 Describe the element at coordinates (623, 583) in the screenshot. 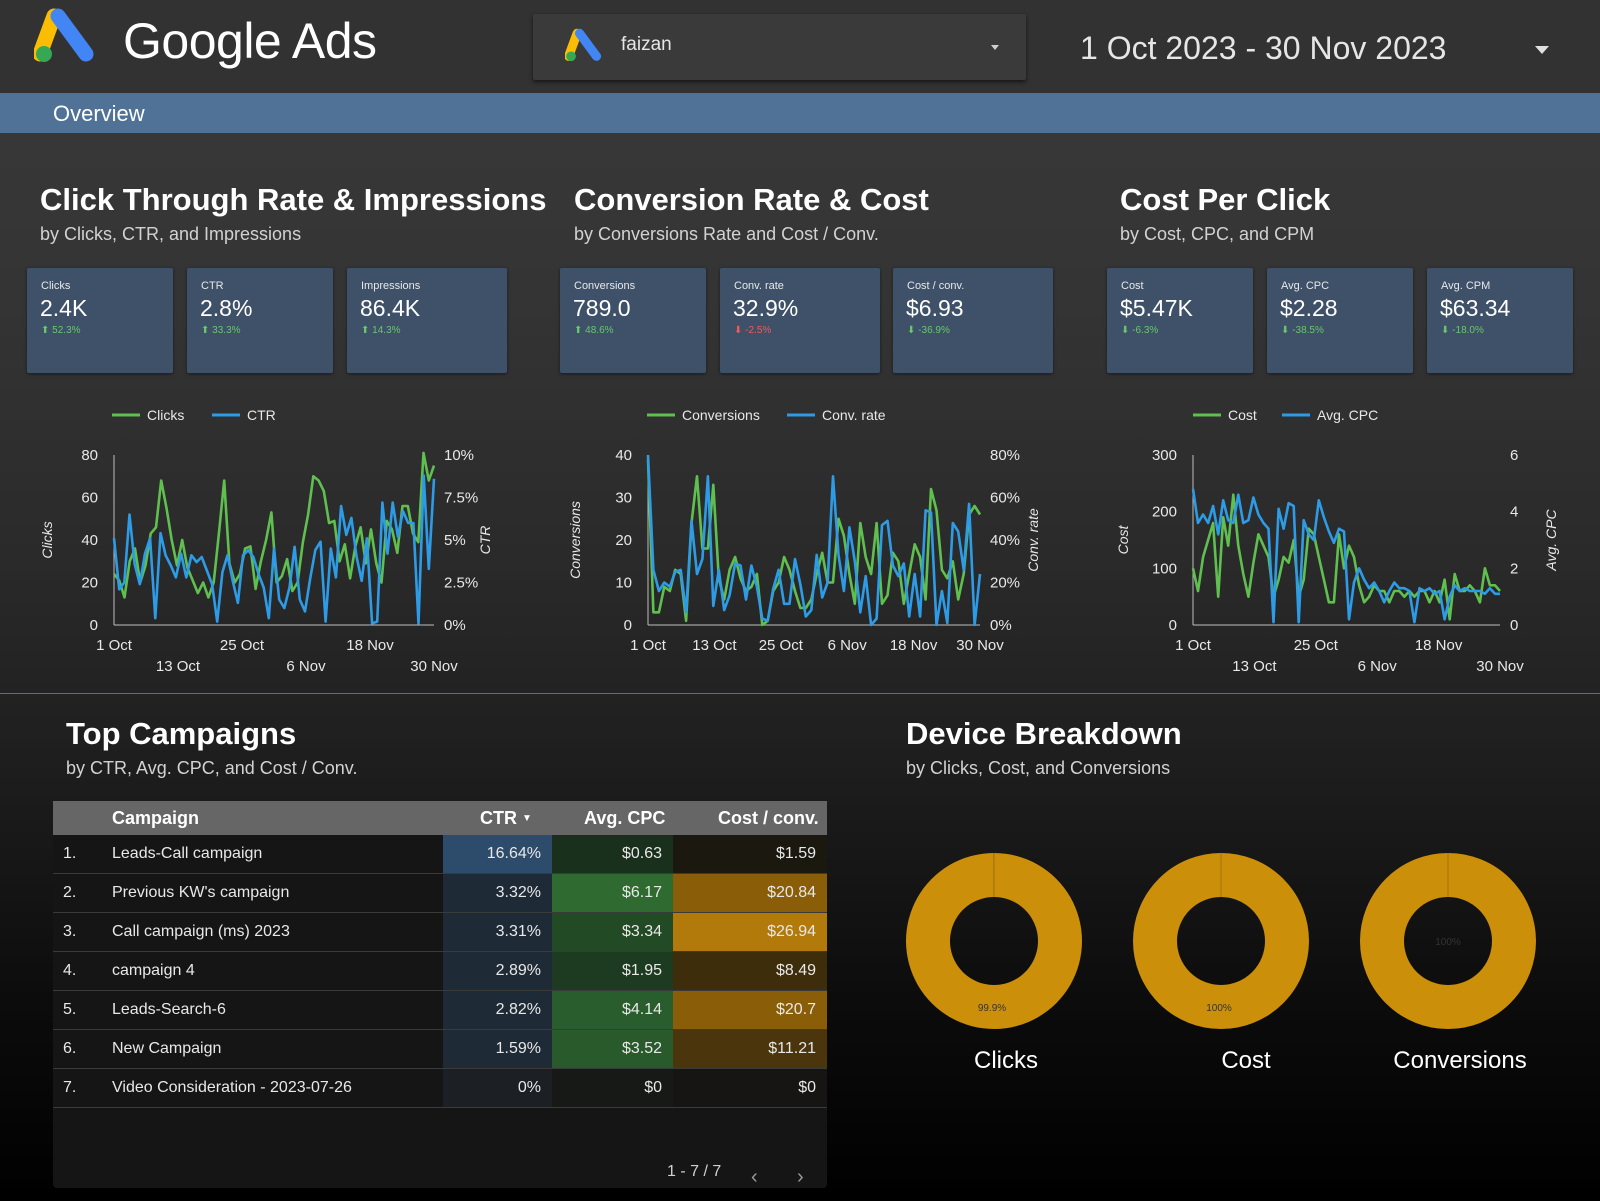

I see `y-tick-label-left: 10` at that location.